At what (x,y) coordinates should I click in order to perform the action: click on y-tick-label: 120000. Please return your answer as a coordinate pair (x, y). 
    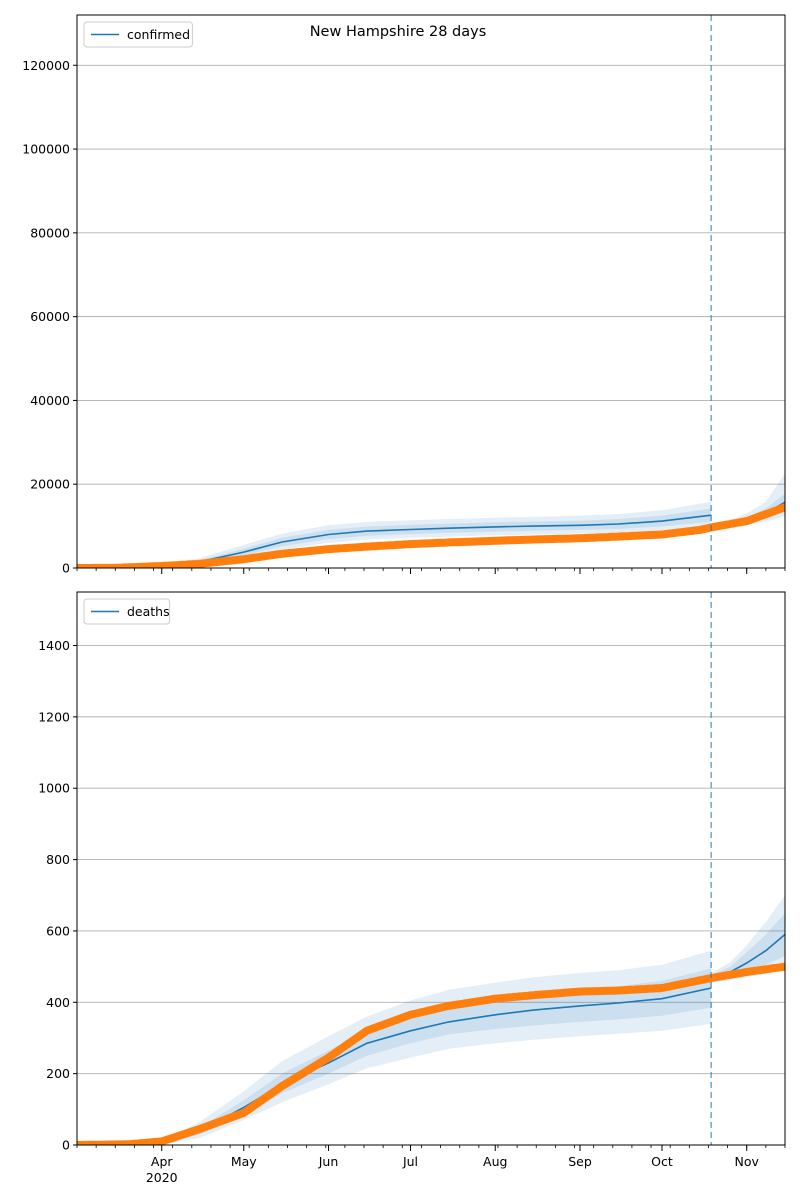
    Looking at the image, I should click on (46, 65).